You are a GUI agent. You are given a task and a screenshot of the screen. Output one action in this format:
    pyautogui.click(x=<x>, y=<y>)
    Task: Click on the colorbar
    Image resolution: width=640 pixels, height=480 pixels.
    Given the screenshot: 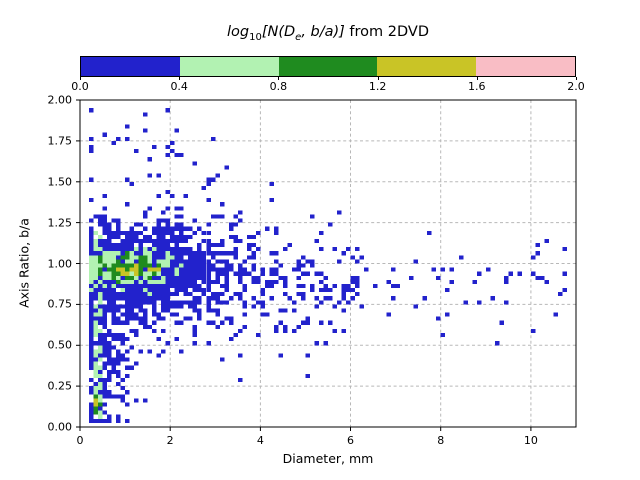 What is the action you would take?
    pyautogui.click(x=328, y=66)
    